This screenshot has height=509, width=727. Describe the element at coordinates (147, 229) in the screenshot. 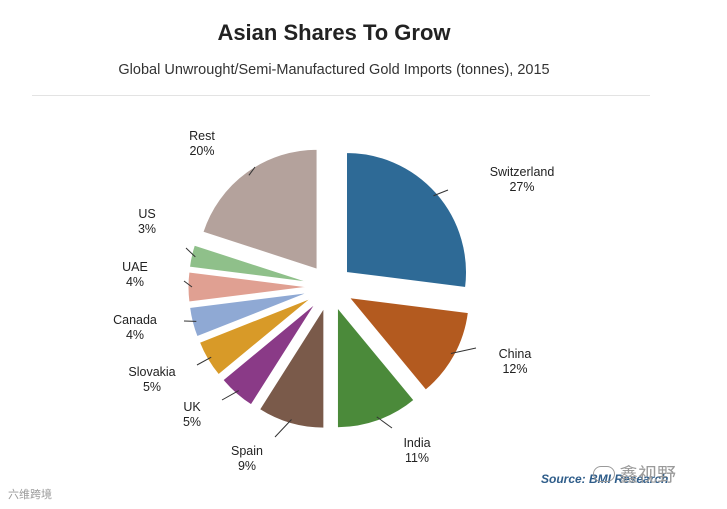

I see `slice-value-us: 3%` at that location.